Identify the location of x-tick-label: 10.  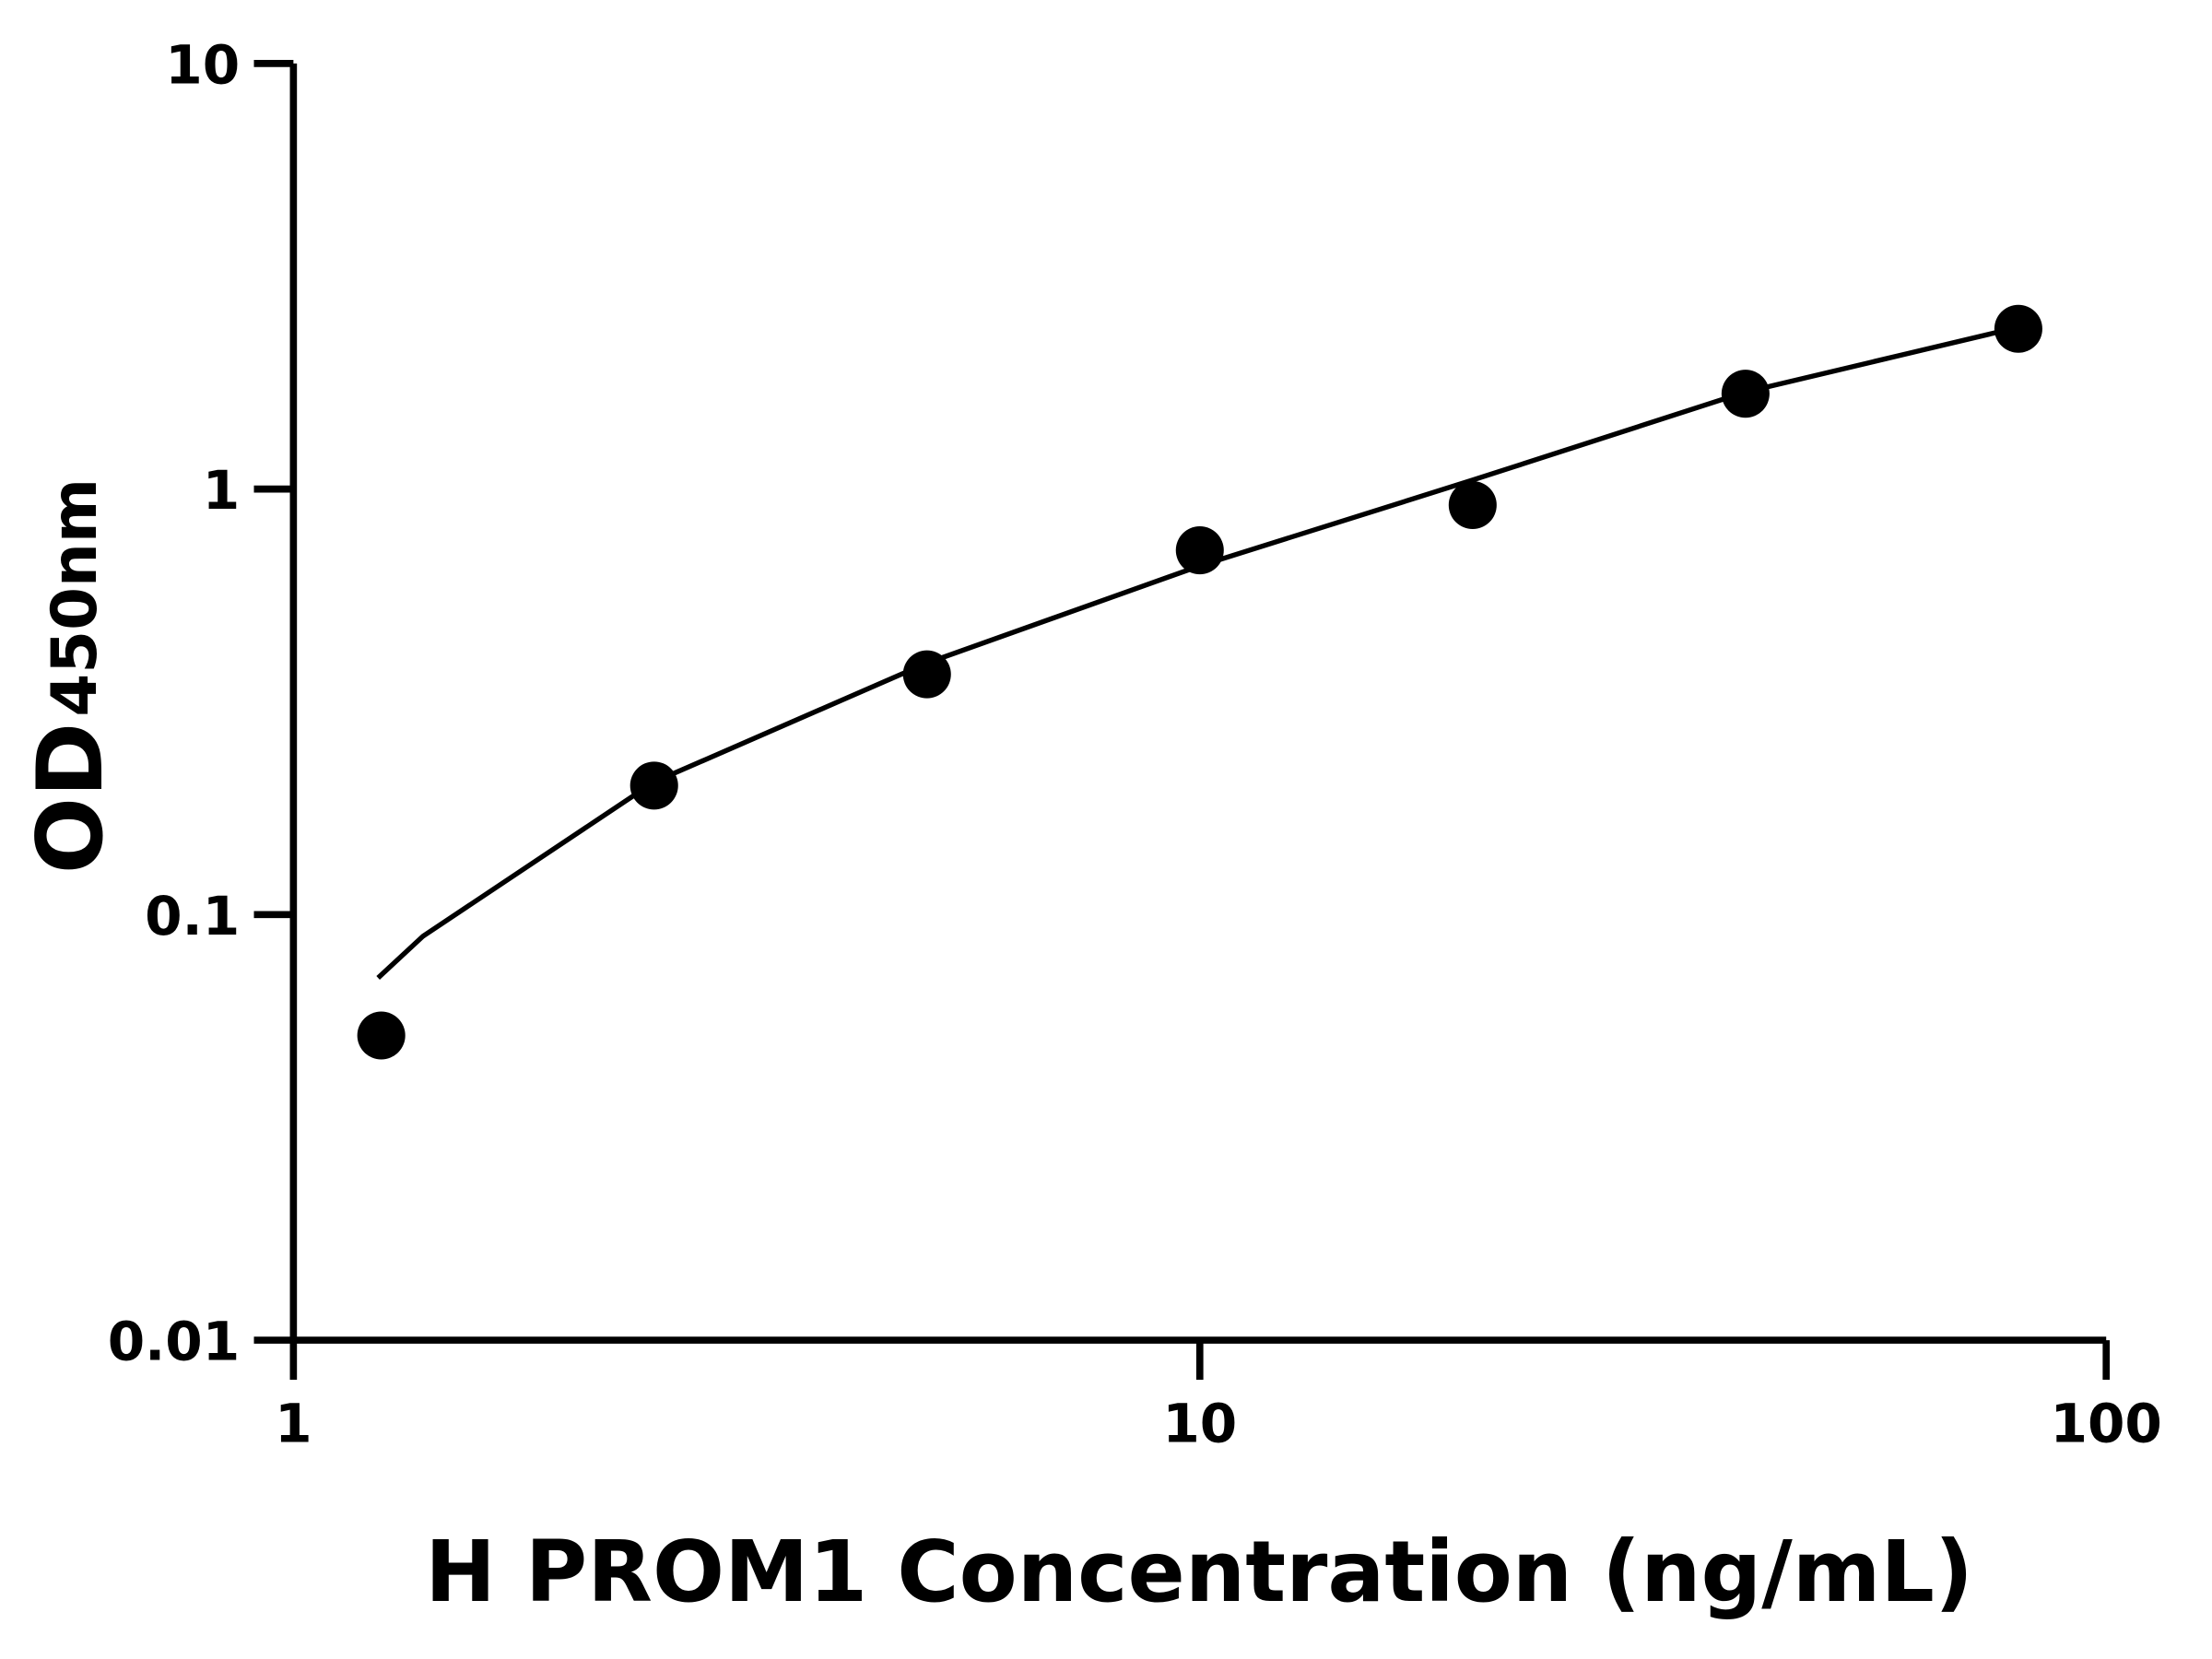
(1199, 1423).